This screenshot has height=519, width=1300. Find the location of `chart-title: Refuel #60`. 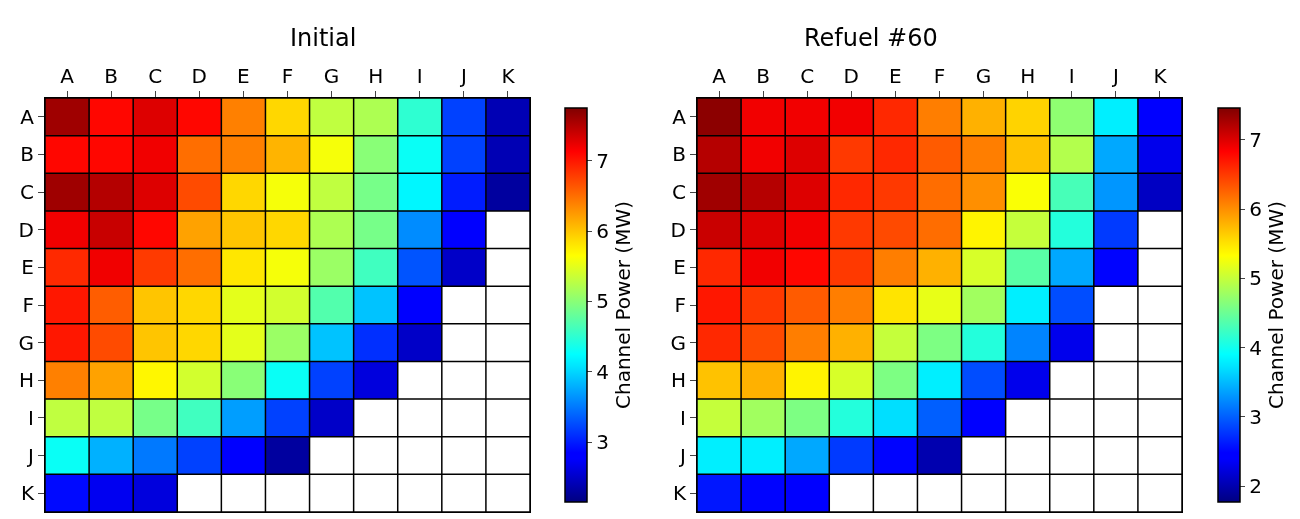

chart-title: Refuel #60 is located at coordinates (871, 38).